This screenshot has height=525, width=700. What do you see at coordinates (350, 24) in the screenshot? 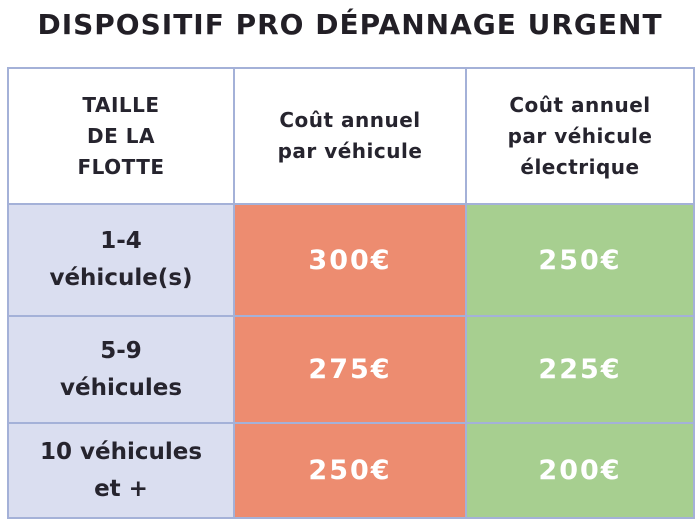
I see `page-title: DISPOSITIF PRO DÉPANNAGE URGENT` at bounding box center [350, 24].